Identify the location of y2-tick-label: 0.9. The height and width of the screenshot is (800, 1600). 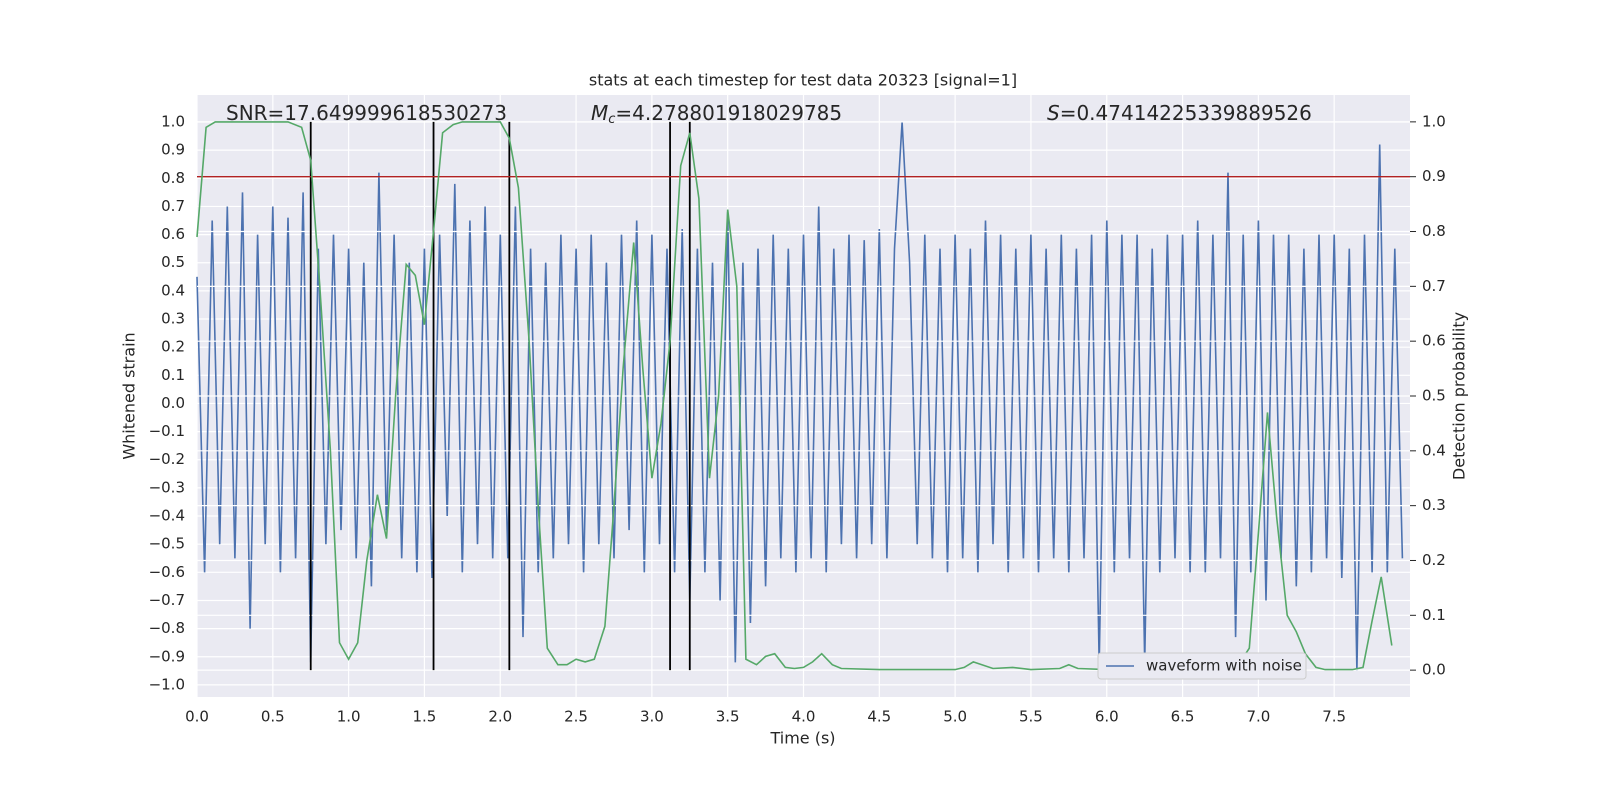
(1434, 176).